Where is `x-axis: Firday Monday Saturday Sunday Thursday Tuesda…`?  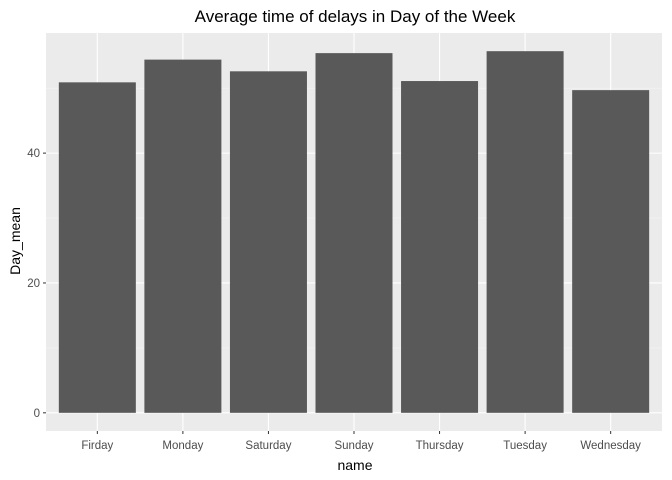 x-axis: Firday Monday Saturday Sunday Thursday Tuesda… is located at coordinates (361, 441).